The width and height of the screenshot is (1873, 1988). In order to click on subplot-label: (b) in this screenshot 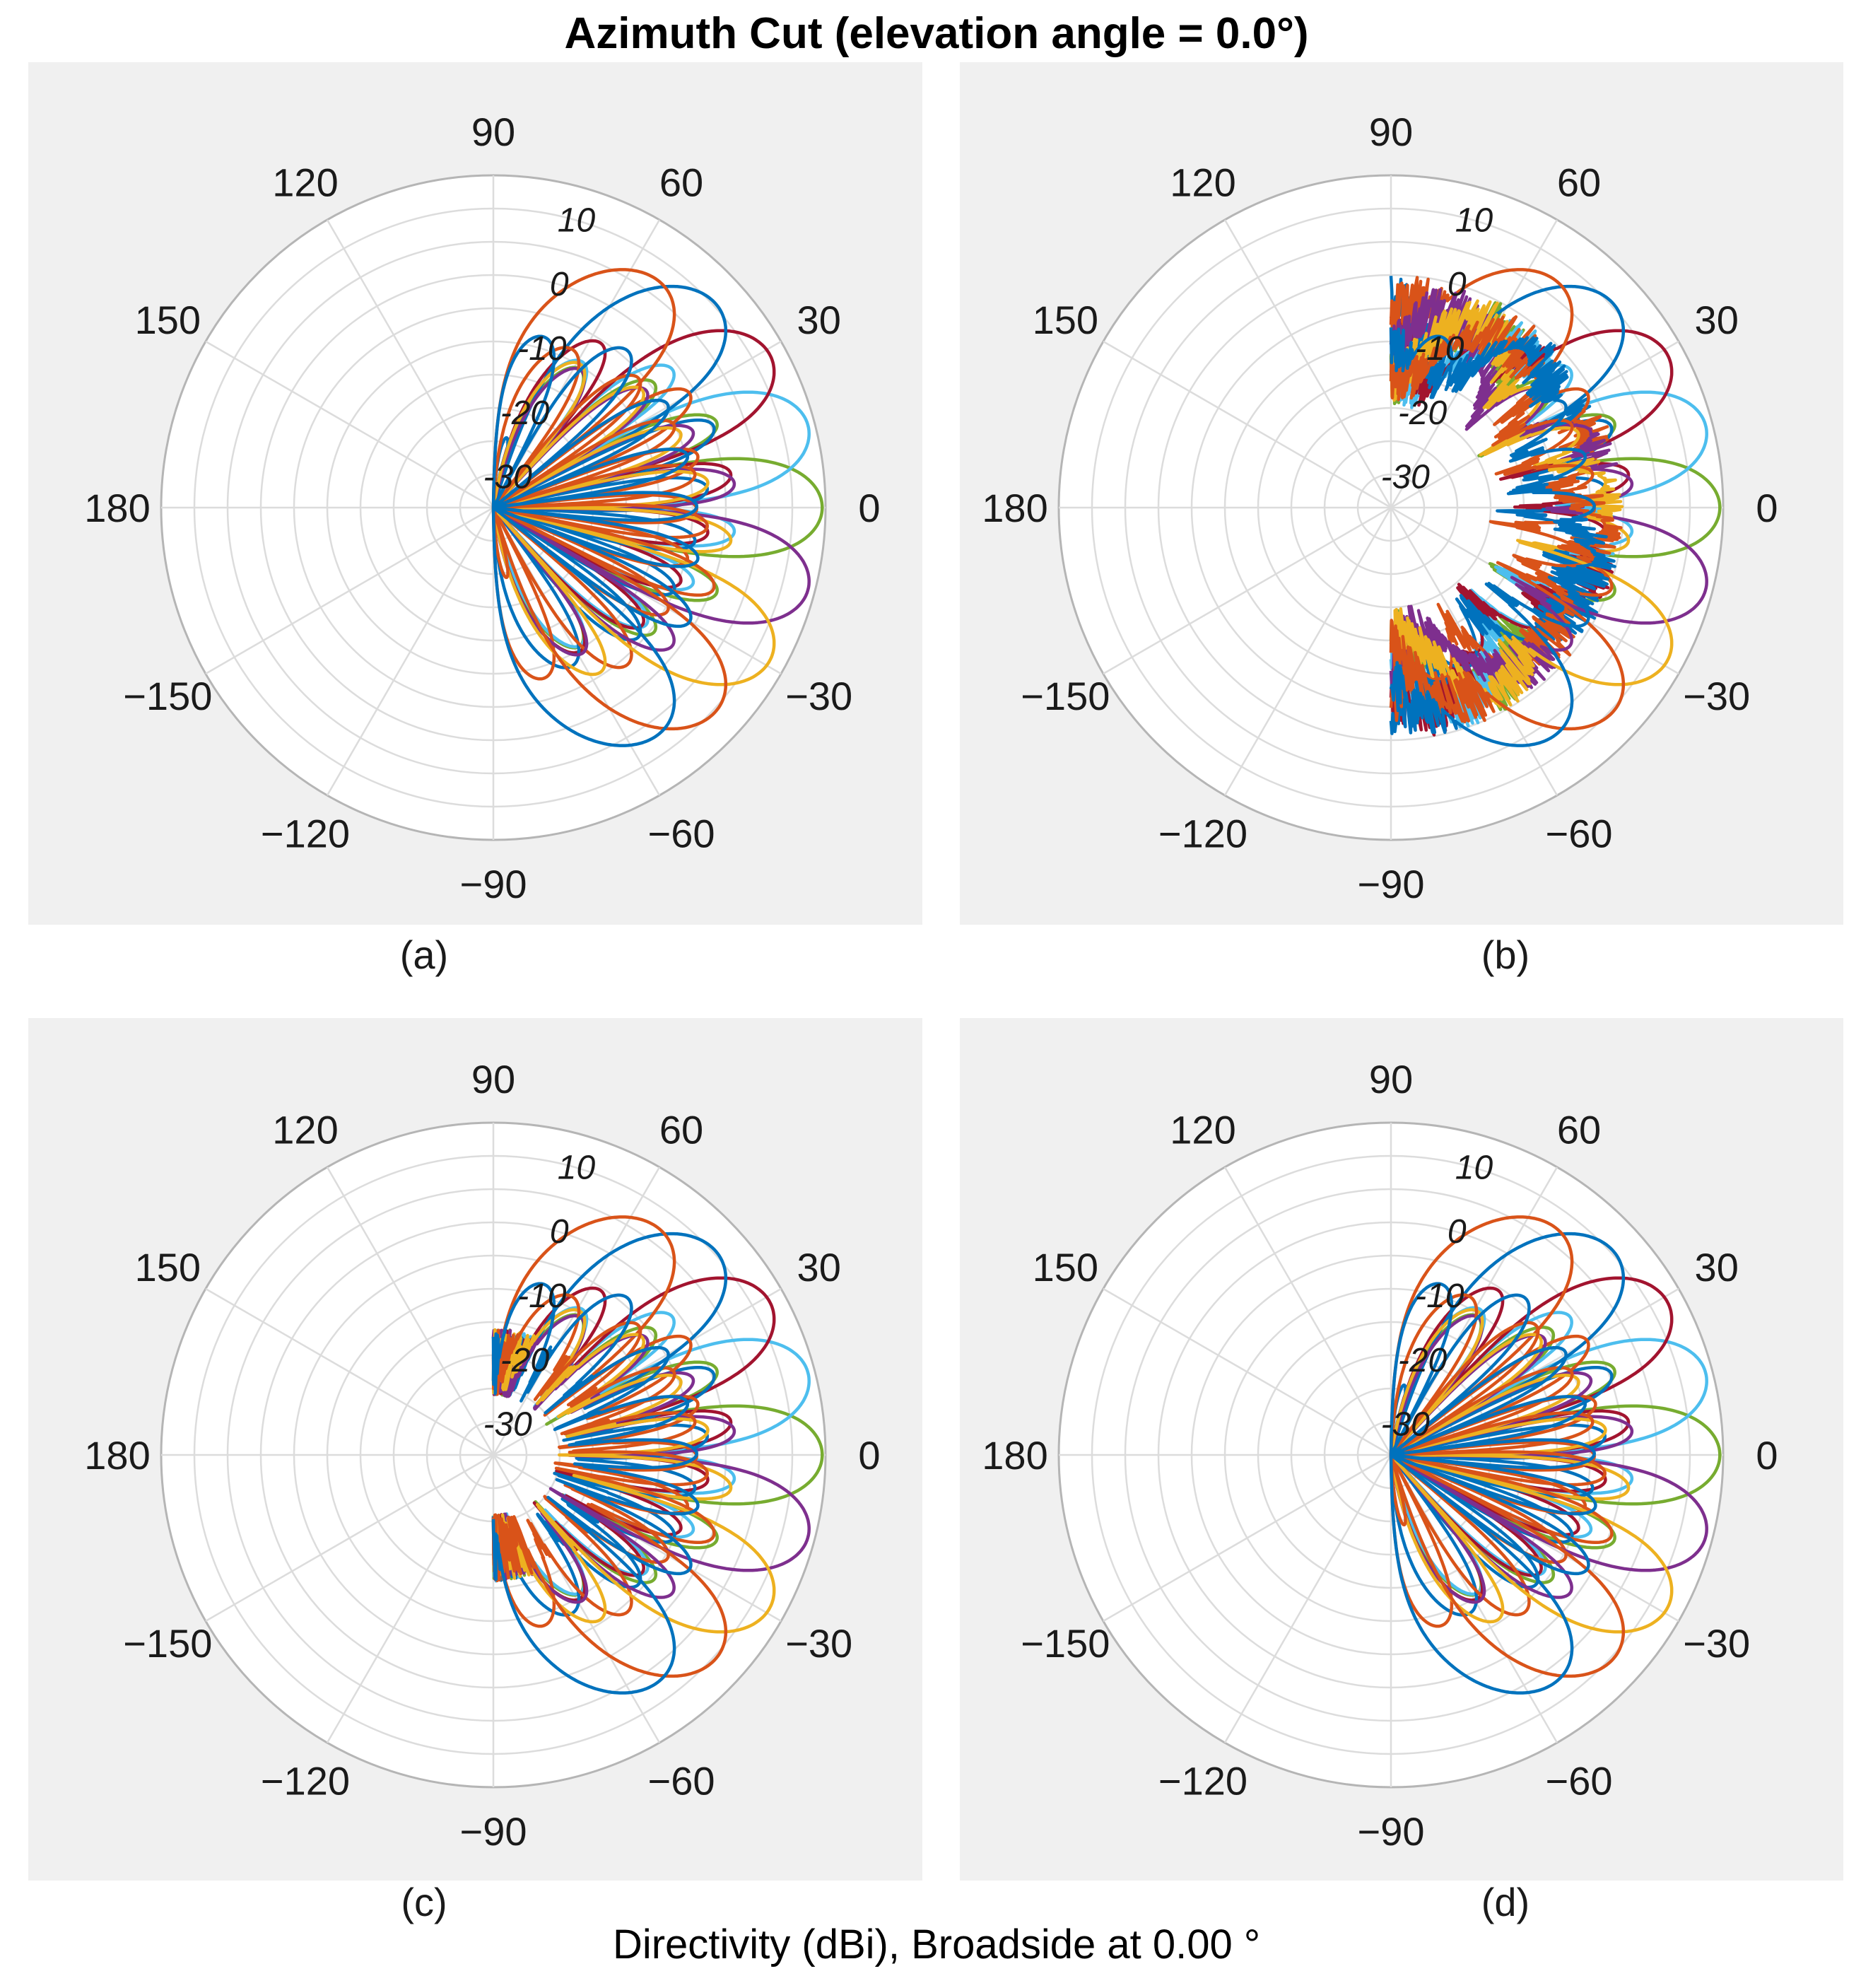, I will do `click(1505, 954)`.